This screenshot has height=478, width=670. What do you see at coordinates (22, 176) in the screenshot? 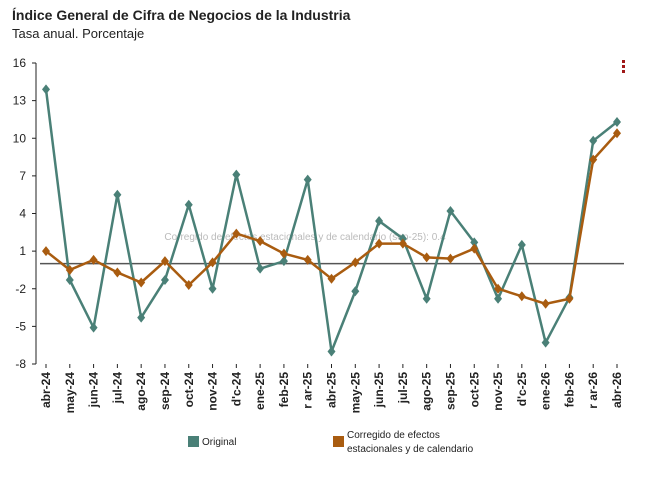
I see `y-tick-label: 7` at bounding box center [22, 176].